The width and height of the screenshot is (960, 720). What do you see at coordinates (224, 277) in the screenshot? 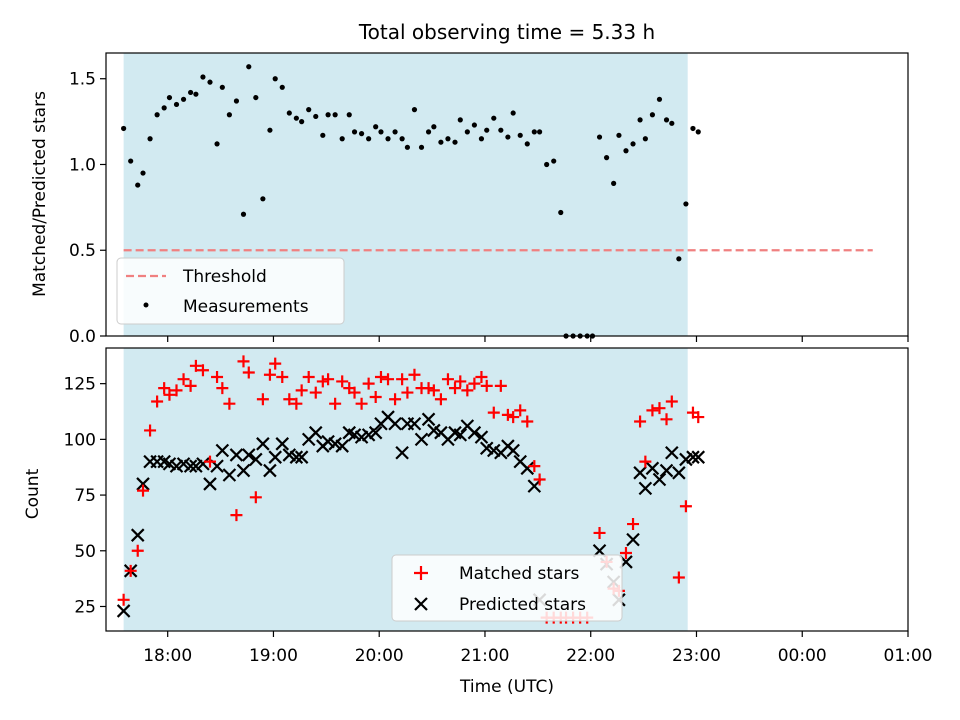
I see `threshold-legend-label: Threshold` at bounding box center [224, 277].